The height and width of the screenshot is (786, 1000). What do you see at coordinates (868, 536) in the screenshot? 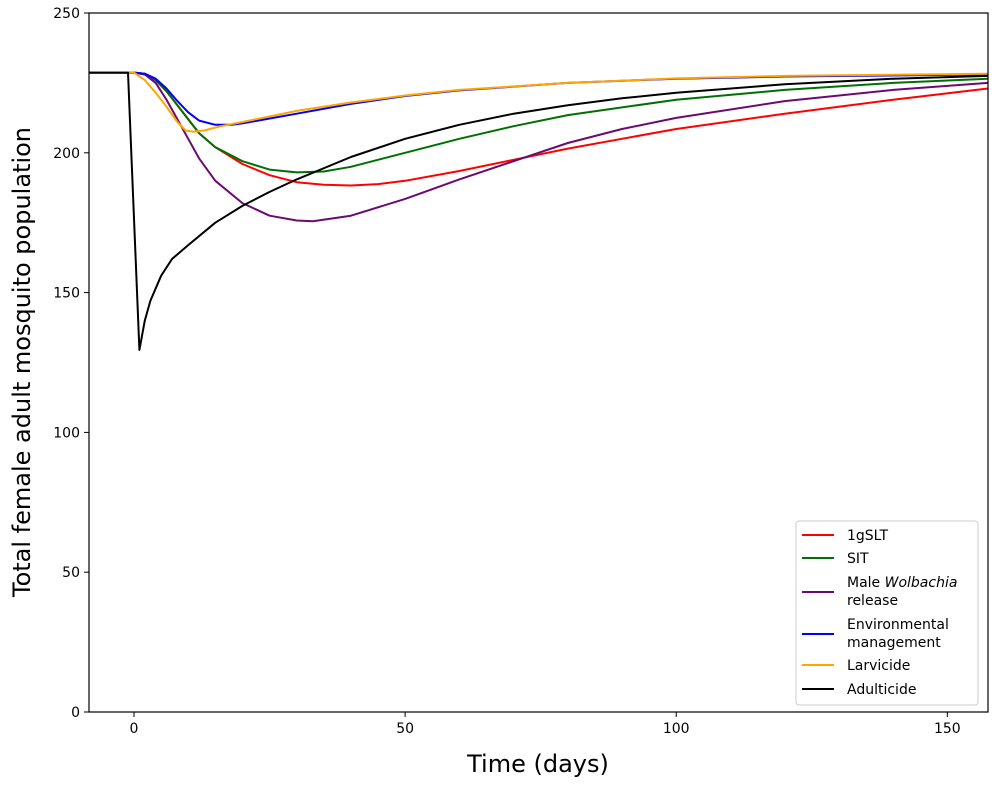
I see `legend-label-1gslt: 1gSLT` at bounding box center [868, 536].